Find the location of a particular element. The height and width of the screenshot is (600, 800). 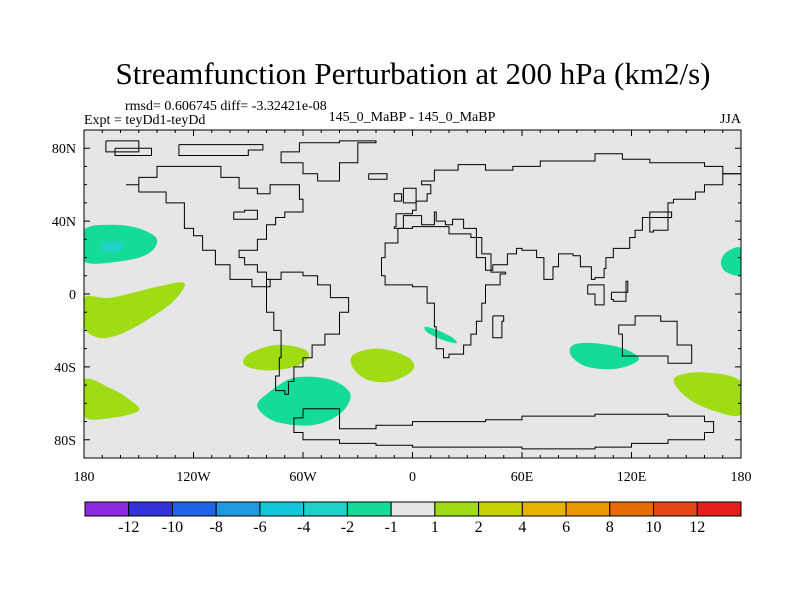

colorbar-label: 10 is located at coordinates (654, 527).